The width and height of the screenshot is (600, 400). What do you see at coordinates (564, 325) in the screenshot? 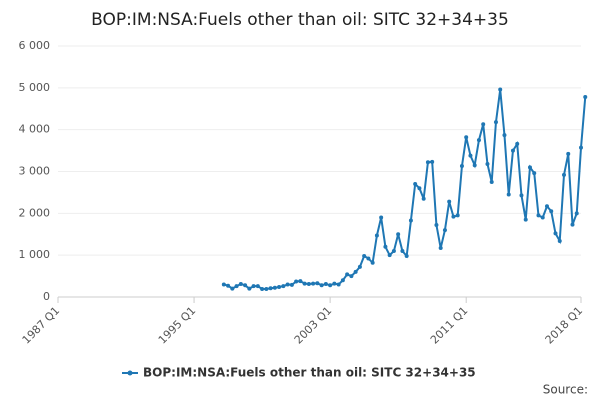
I see `x-tick-label: 2018 Q1` at bounding box center [564, 325].